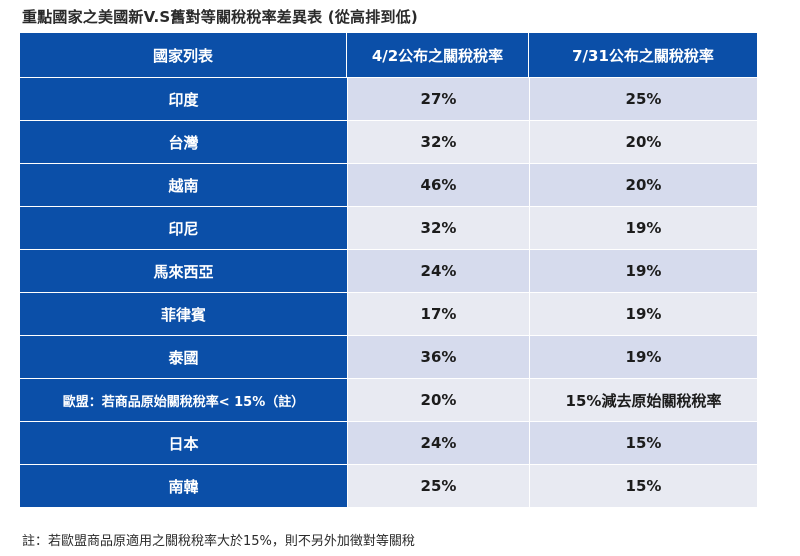 The image size is (800, 556). I want to click on table-row: 台灣 32% 20%, so click(388, 141).